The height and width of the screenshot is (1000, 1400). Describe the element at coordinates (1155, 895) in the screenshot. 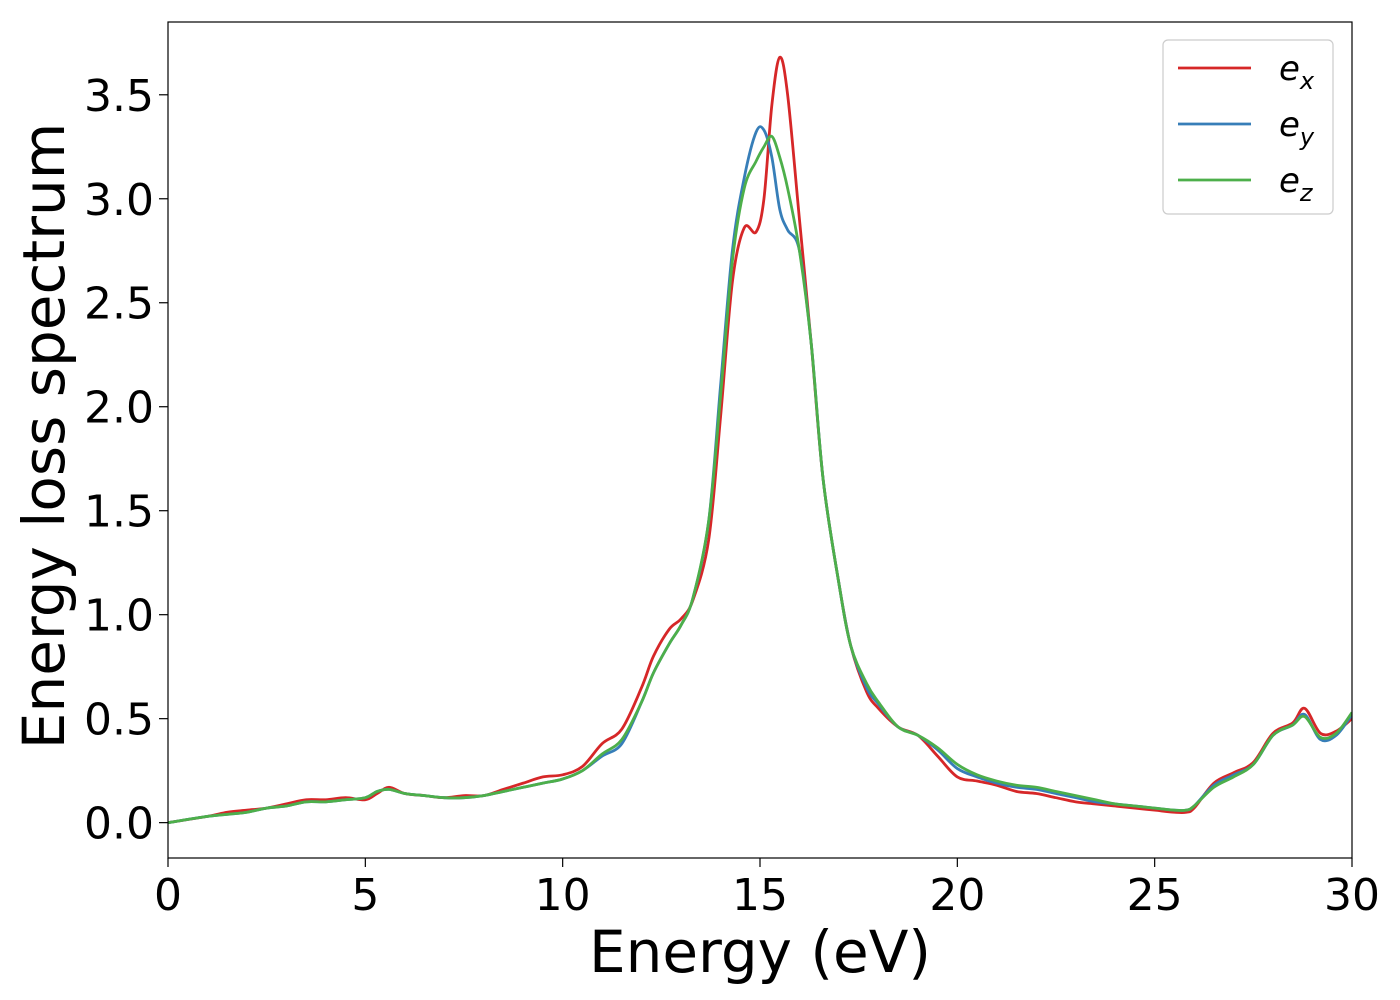

I see `x-tick-label: 25` at that location.